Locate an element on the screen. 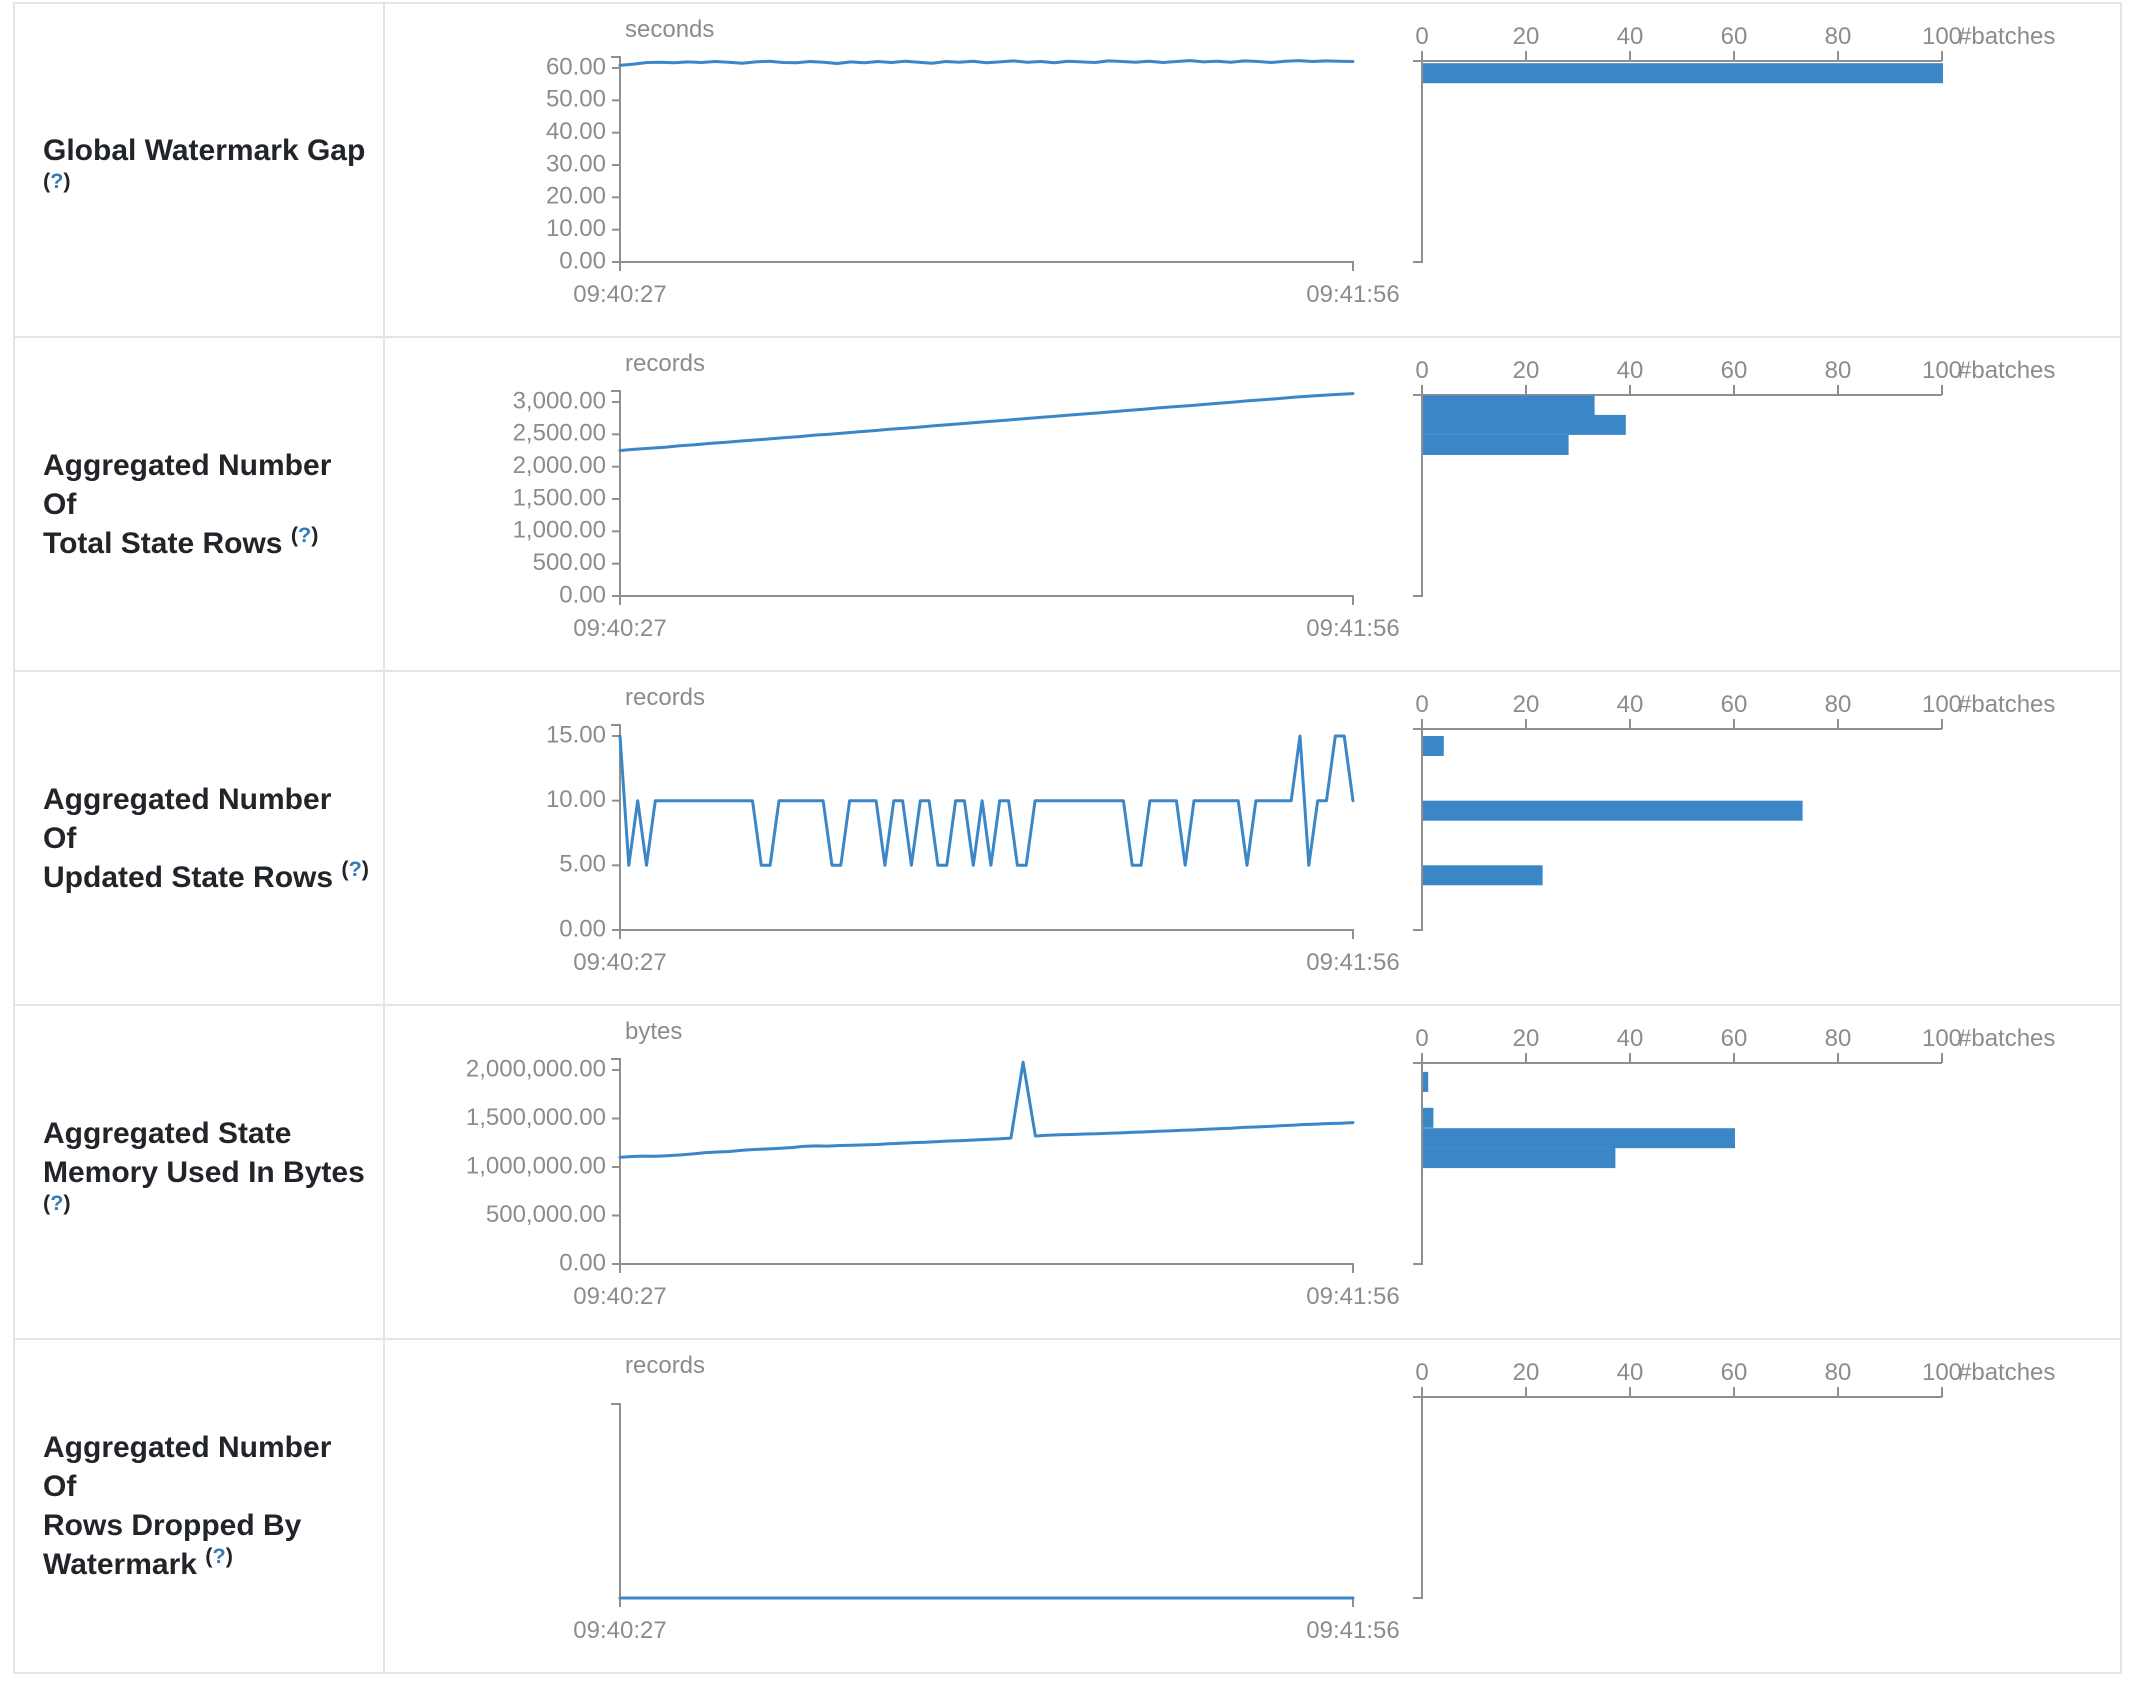 The width and height of the screenshot is (2132, 1686). metric-label-line: Aggregated State is located at coordinates (167, 1133).